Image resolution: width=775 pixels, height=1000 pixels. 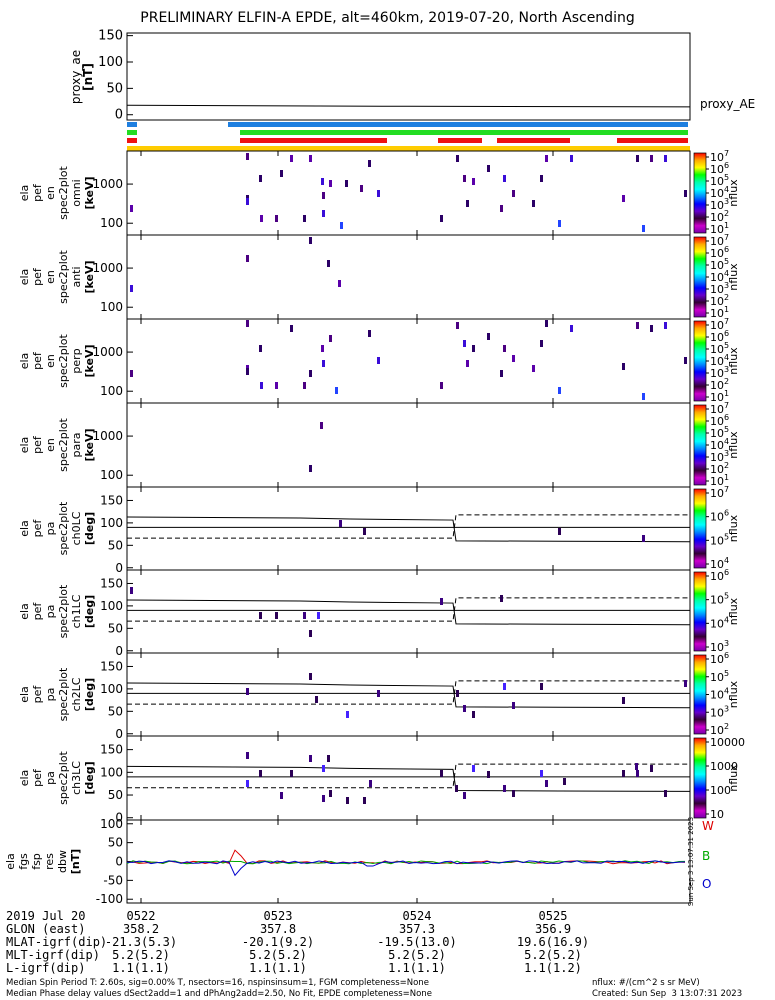 What do you see at coordinates (63, 778) in the screenshot?
I see `pitch-ylabel: spec2plot` at bounding box center [63, 778].